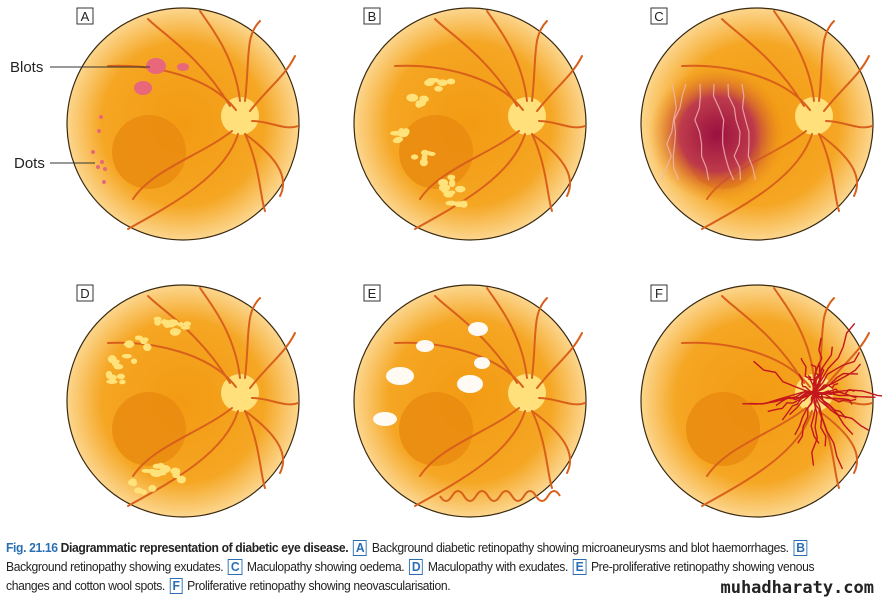 The height and width of the screenshot is (601, 882). I want to click on caption-text-c: Maculopathy showing oedema., so click(325, 566).